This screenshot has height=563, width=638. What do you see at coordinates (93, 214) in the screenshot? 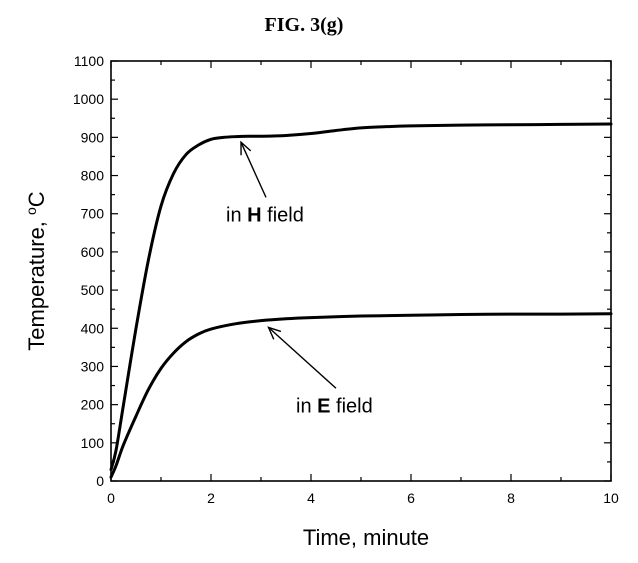
I see `y-tick-label: 700` at bounding box center [93, 214].